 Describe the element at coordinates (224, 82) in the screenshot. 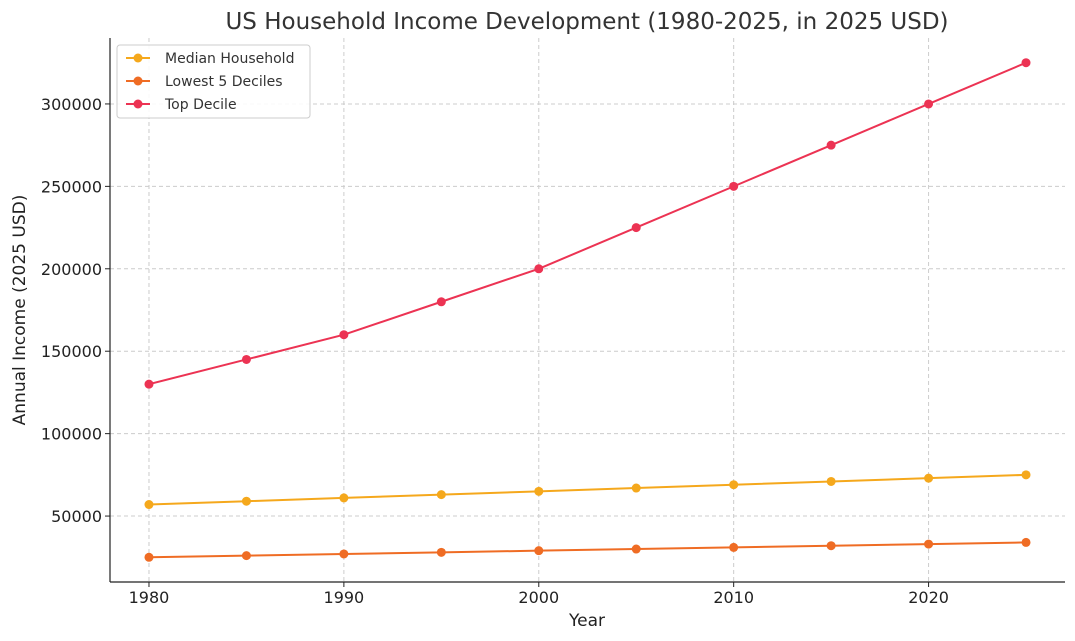

I see `legend-label: Lowest 5 Deciles` at that location.